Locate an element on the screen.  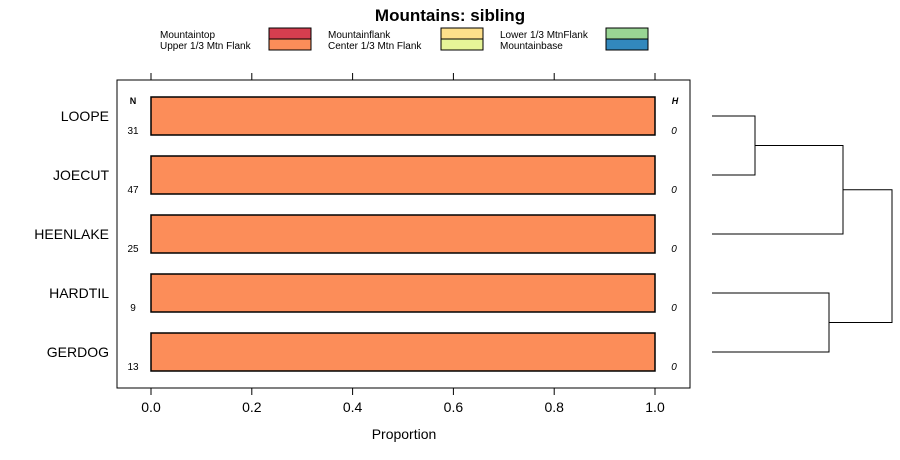
chart-title: Mountains: sibling is located at coordinates (450, 15).